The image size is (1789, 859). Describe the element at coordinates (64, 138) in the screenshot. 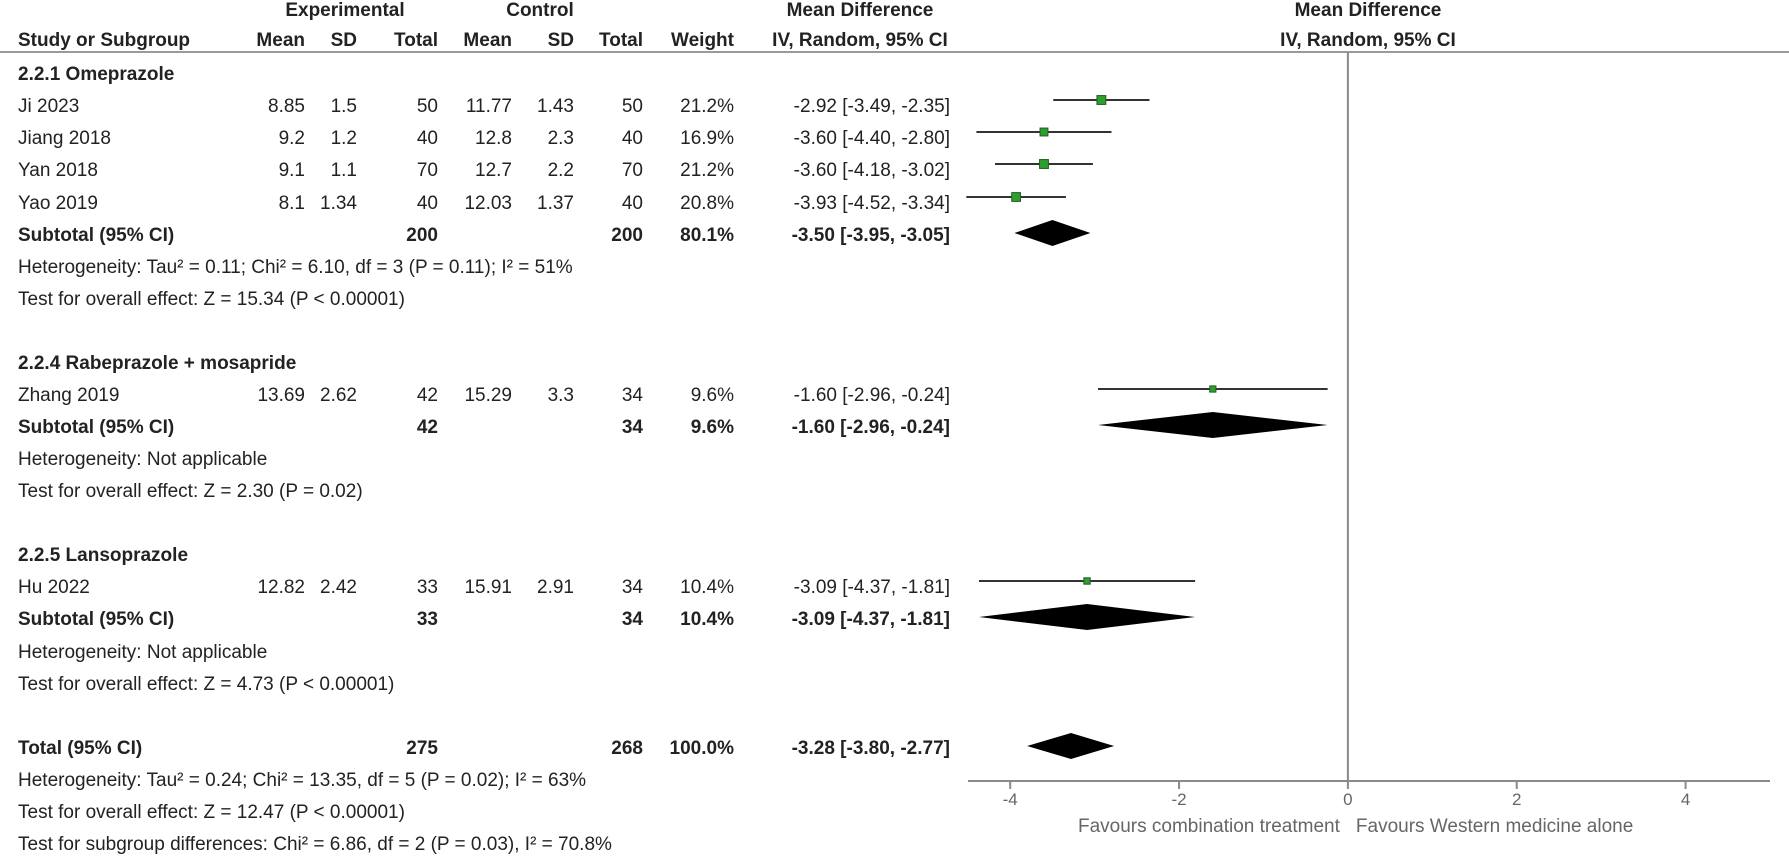

I see `study-name: Jiang 2018` at that location.